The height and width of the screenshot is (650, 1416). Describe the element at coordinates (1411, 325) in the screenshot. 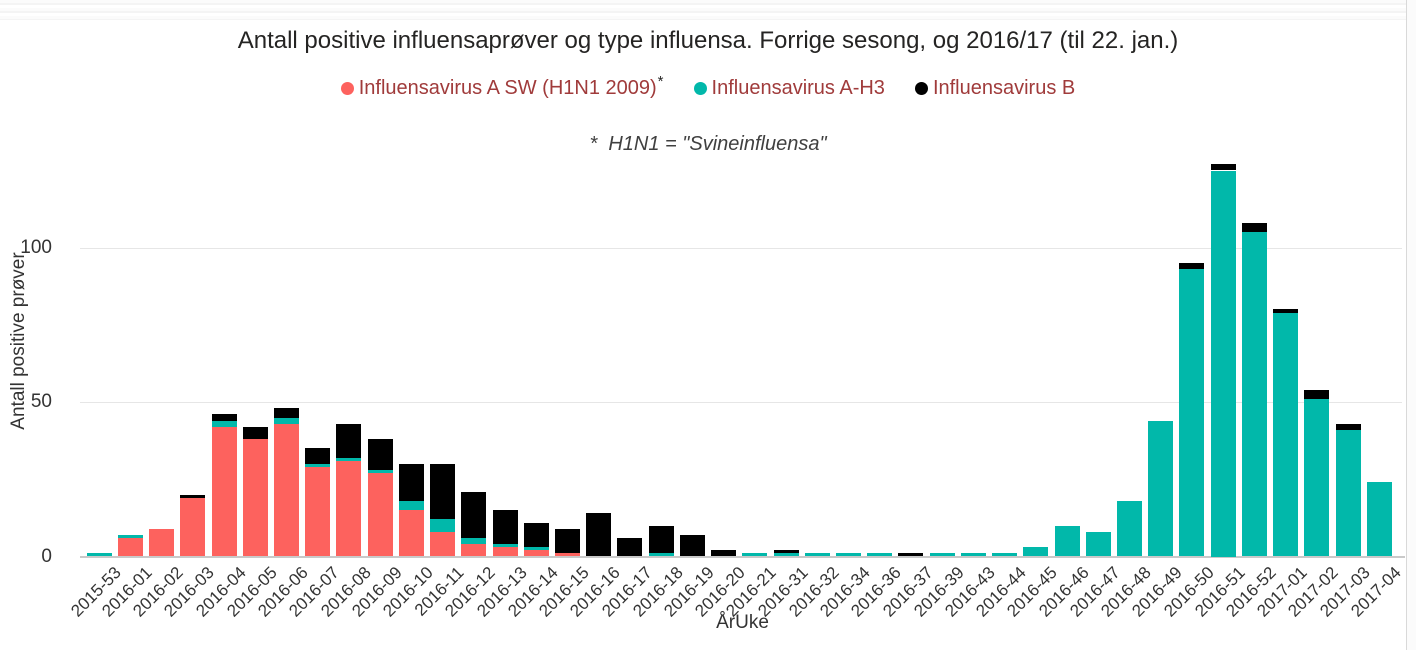

I see `pane-right-strip` at that location.